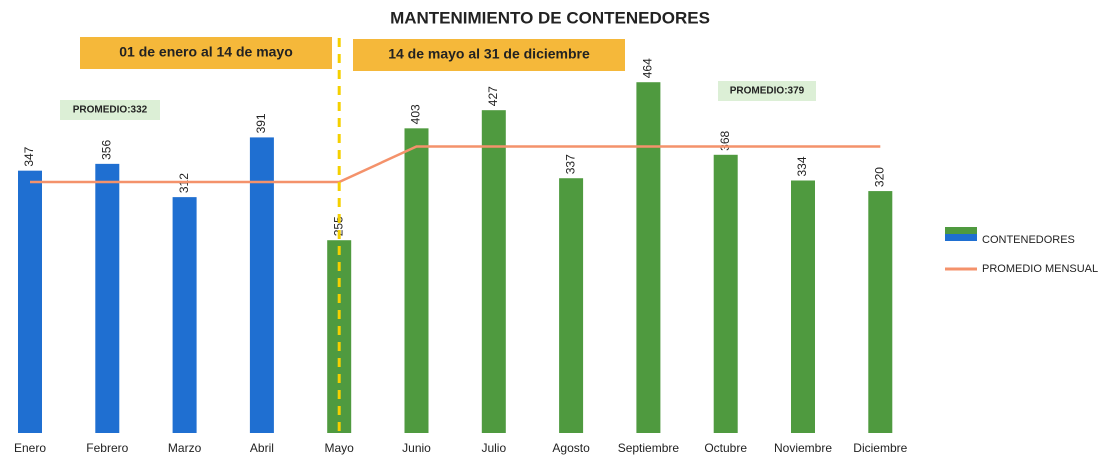 The height and width of the screenshot is (457, 1113). What do you see at coordinates (30, 448) in the screenshot?
I see `x-tick-label: Enero` at bounding box center [30, 448].